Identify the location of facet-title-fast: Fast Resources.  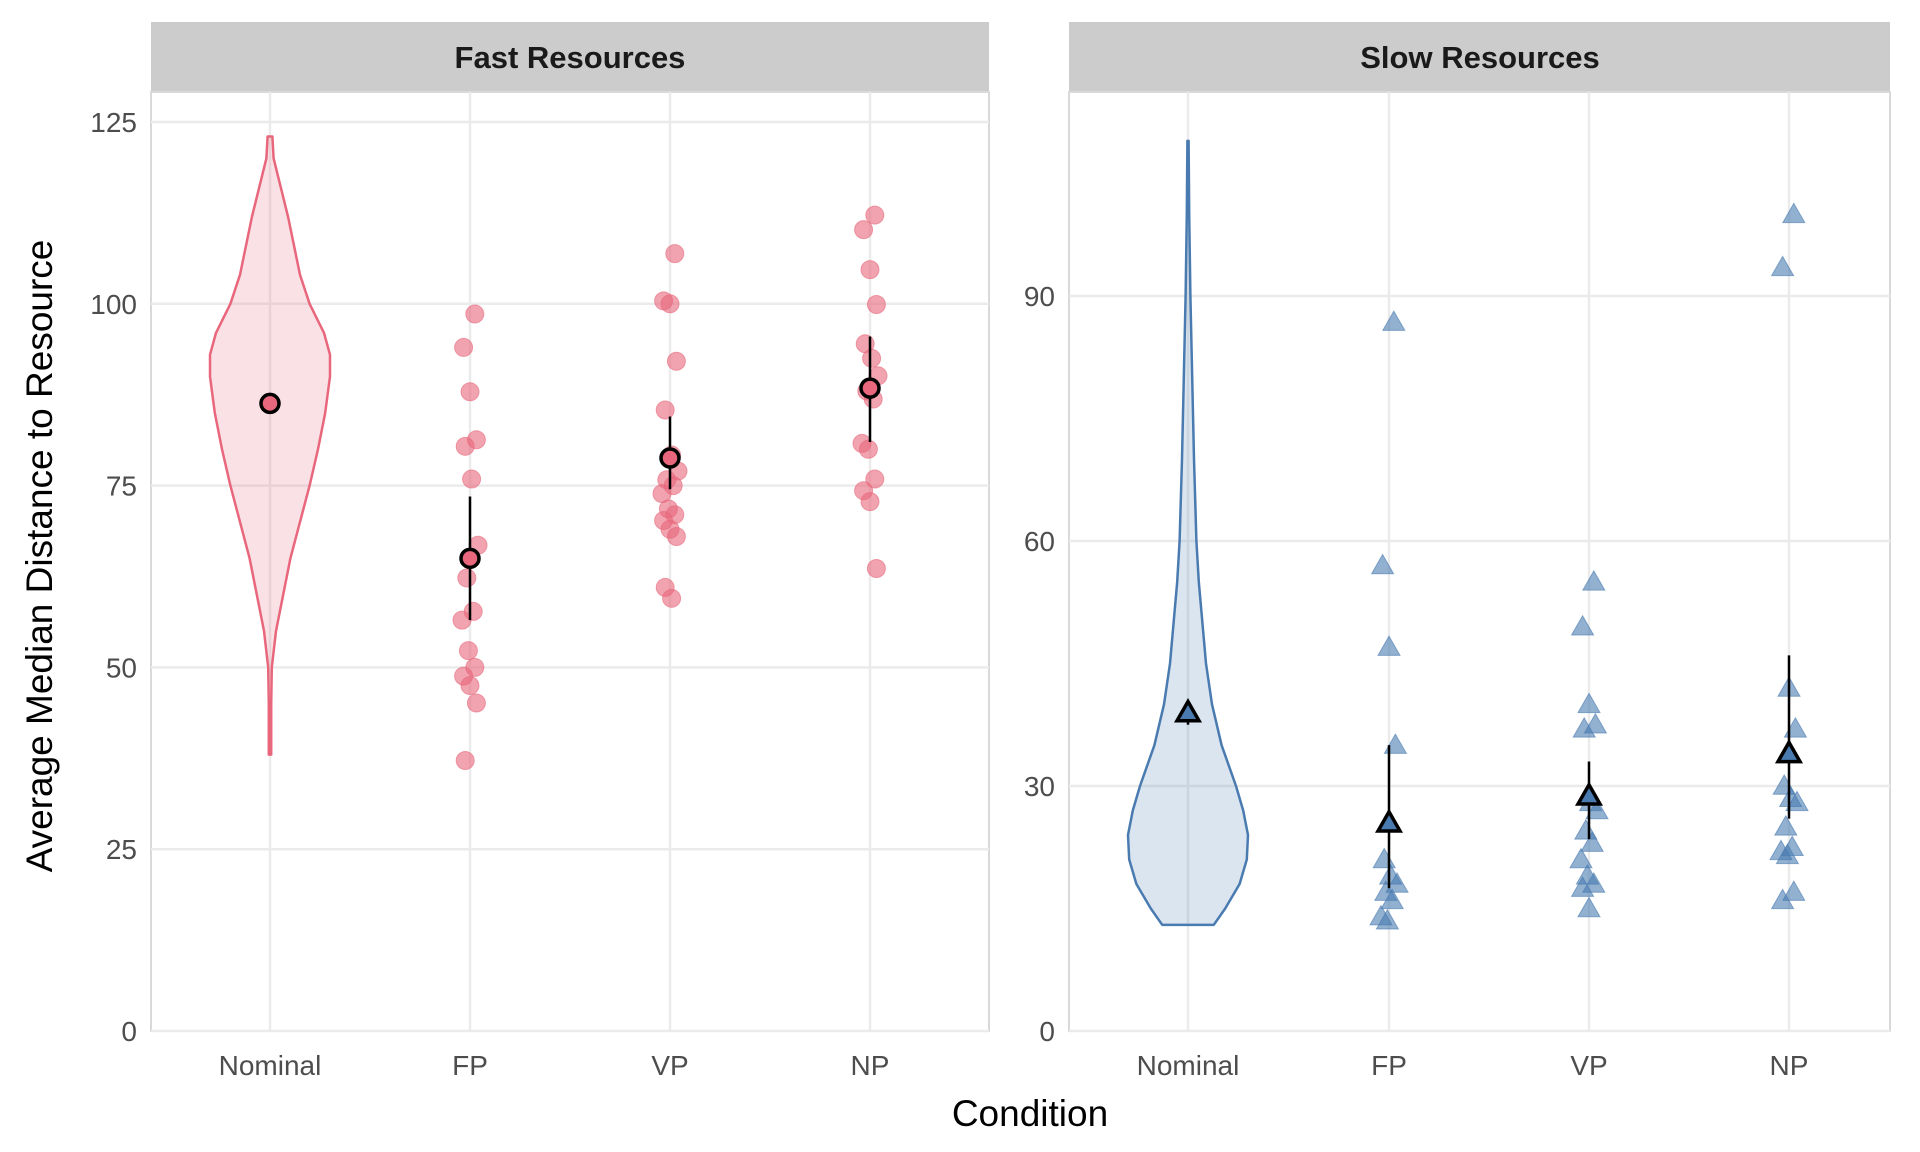
(570, 57).